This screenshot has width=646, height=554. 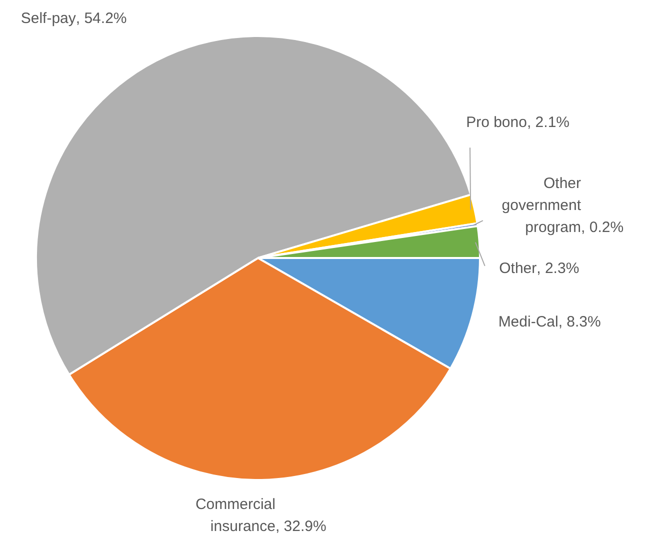 What do you see at coordinates (101, 19) in the screenshot?
I see `data-label: , 54.2%` at bounding box center [101, 19].